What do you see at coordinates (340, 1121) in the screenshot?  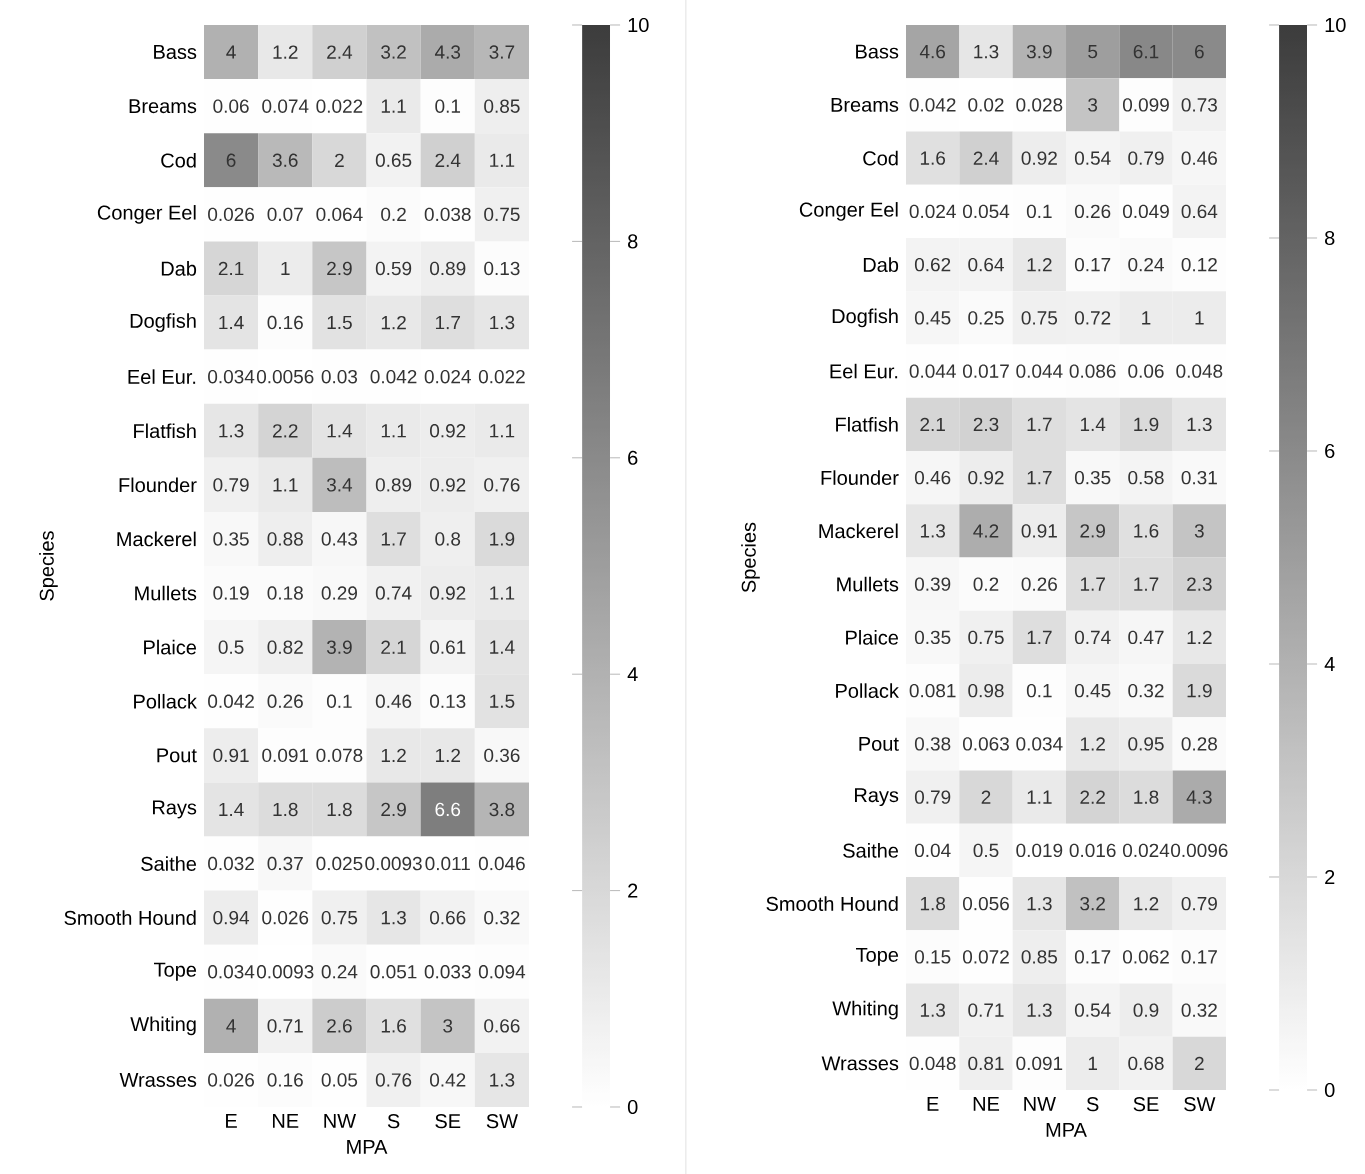 I see `x-tick-label: NW` at bounding box center [340, 1121].